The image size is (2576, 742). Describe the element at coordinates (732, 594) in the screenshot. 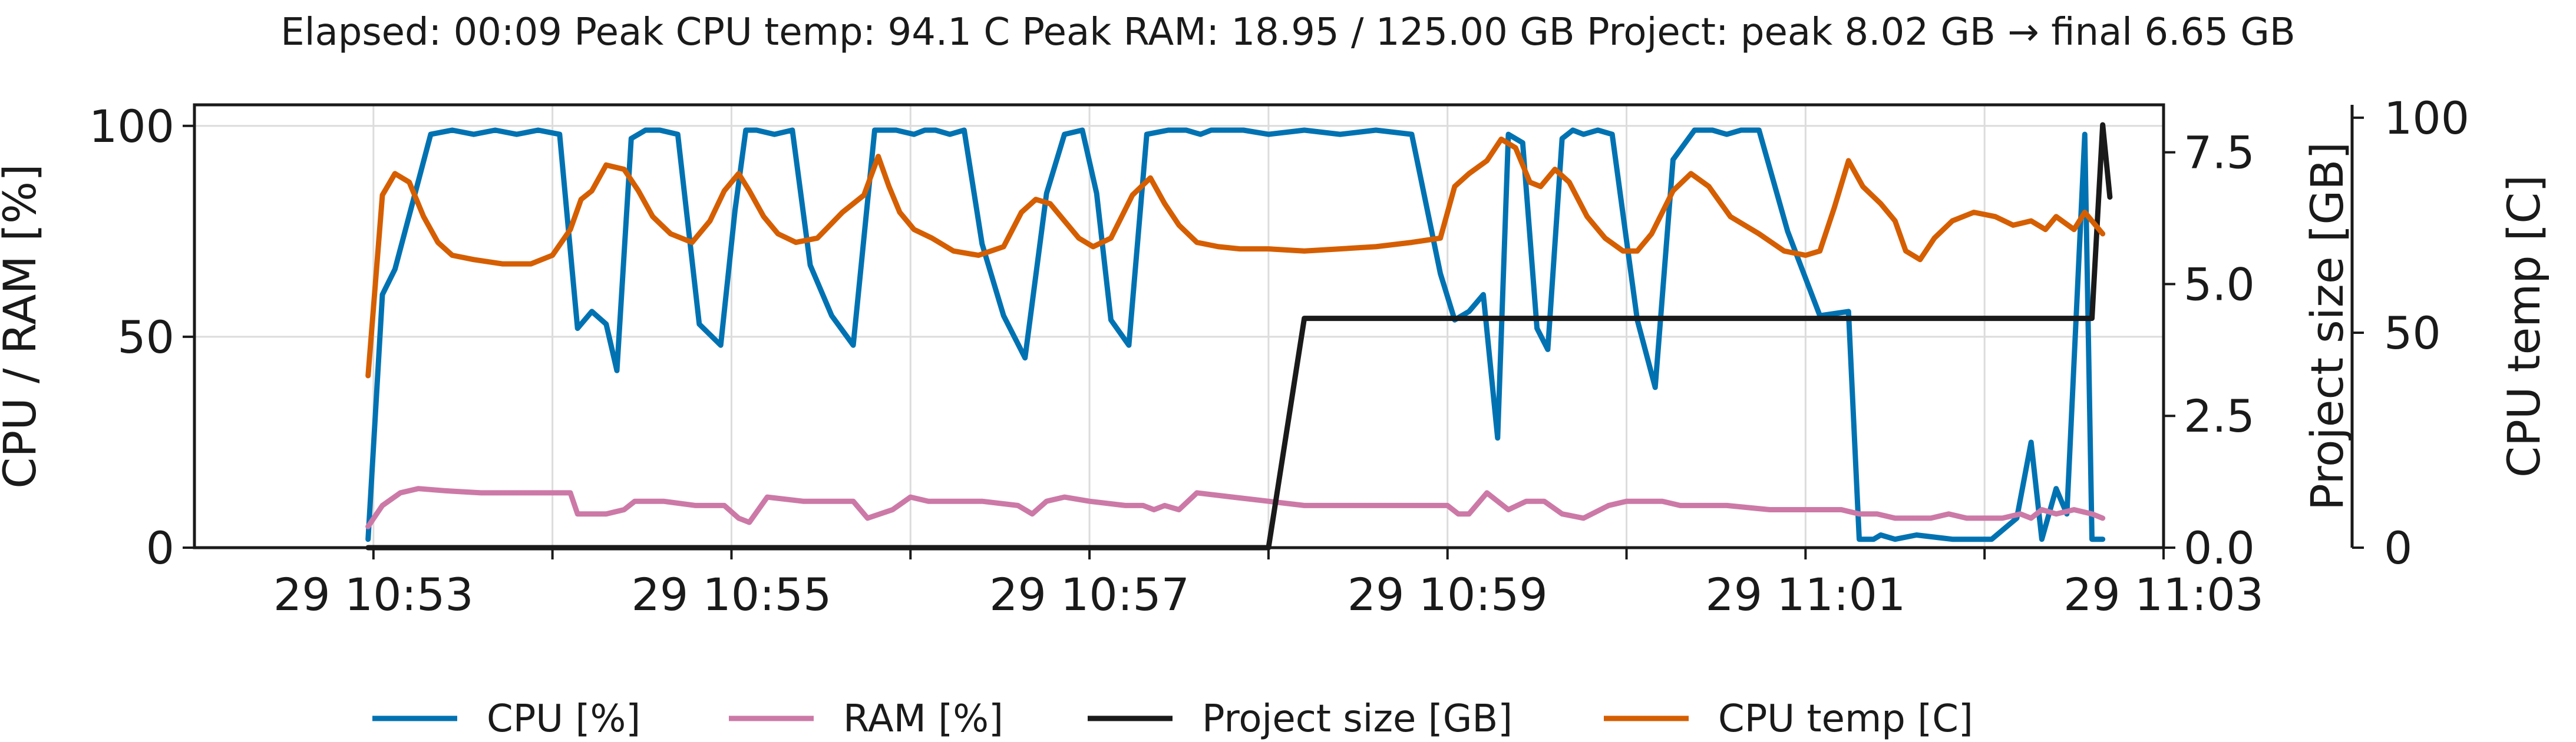

I see `x-tick-label: 29 10:55` at that location.